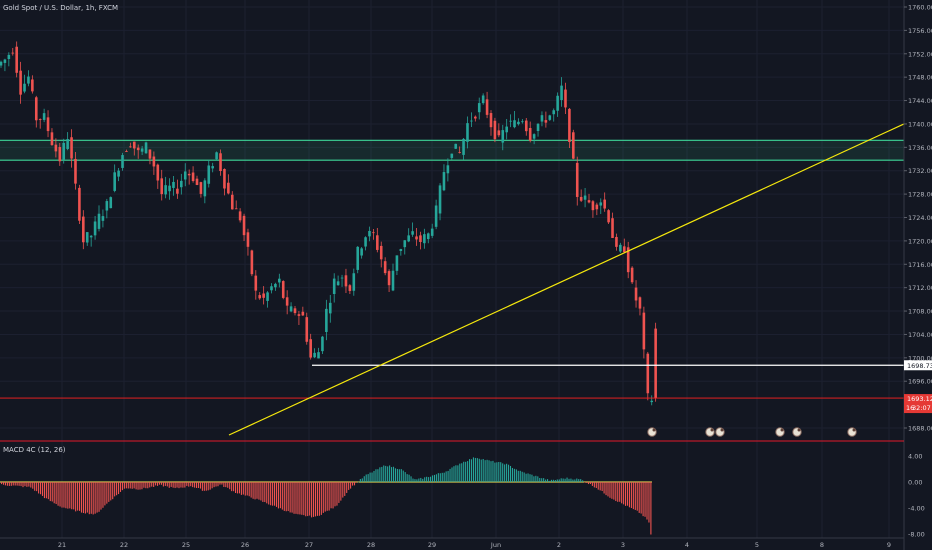  What do you see at coordinates (920, 218) in the screenshot?
I see `price-tick-label: 1724.00` at bounding box center [920, 218].